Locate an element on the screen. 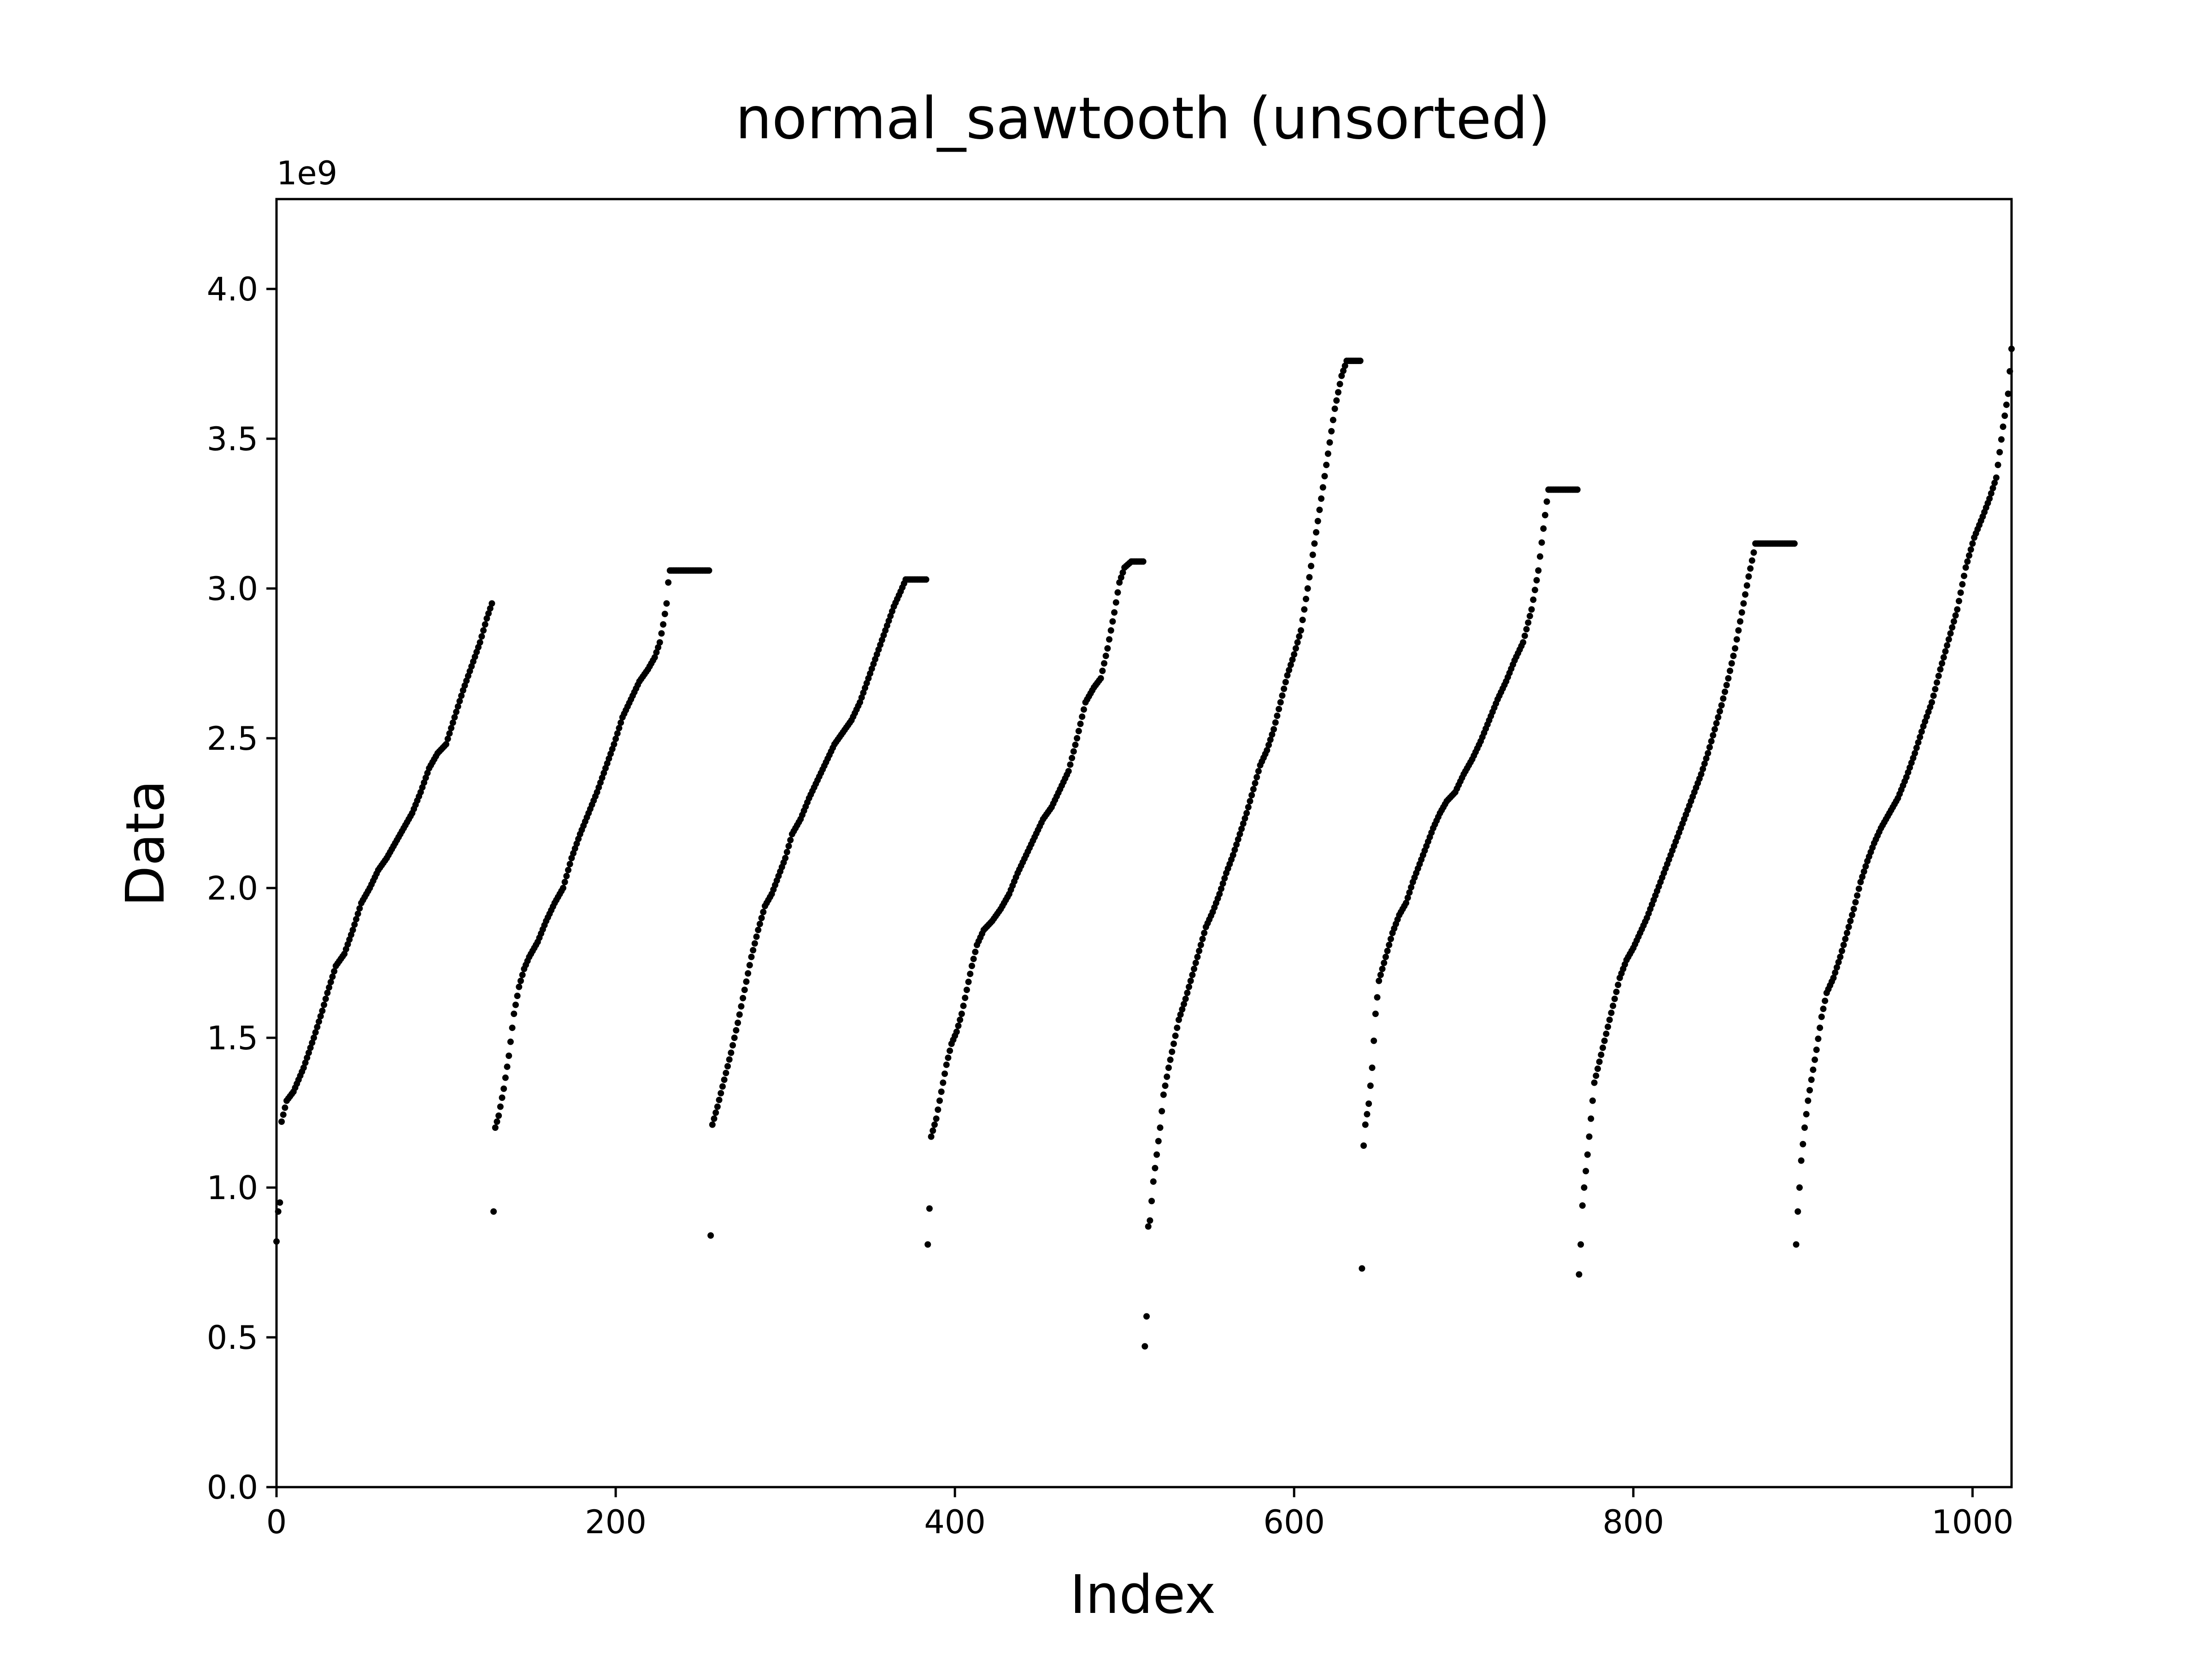 The height and width of the screenshot is (1659, 2212). y-tick-label: 4.0 is located at coordinates (232, 289).